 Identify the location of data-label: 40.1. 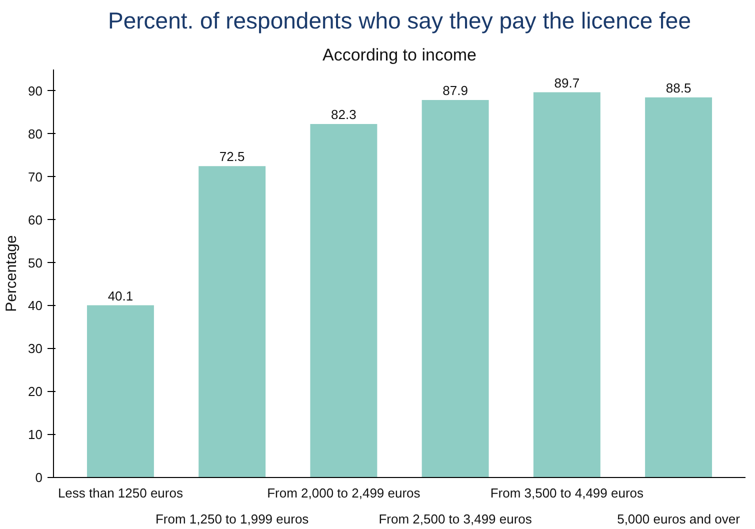
(121, 296).